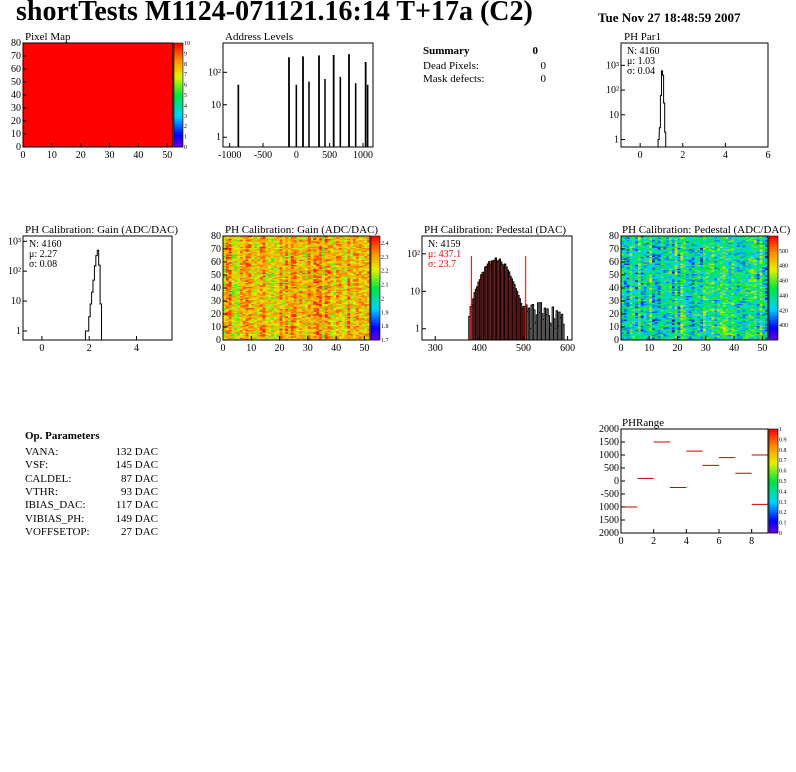 The image size is (796, 772). I want to click on plot-frame, so click(298, 95).